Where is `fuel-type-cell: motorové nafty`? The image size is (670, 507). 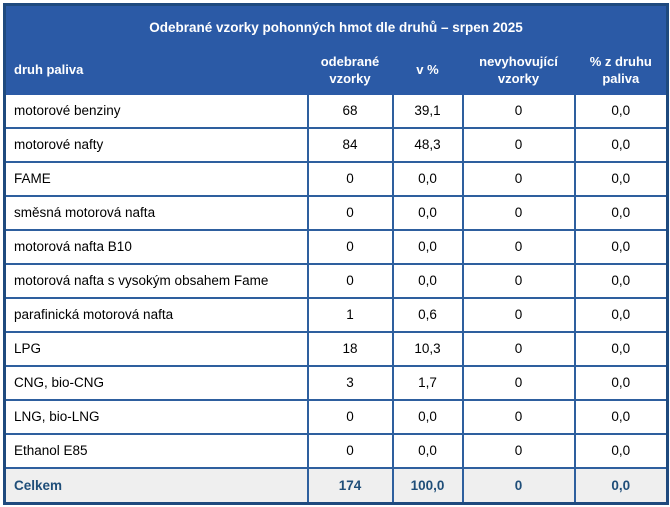
fuel-type-cell: motorové nafty is located at coordinates (156, 144).